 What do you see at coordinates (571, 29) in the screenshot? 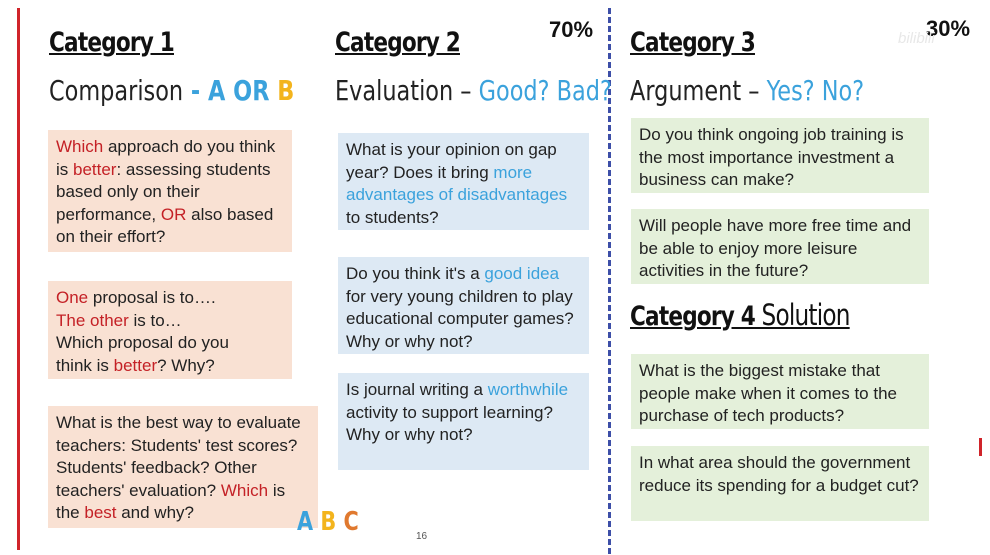
I see `percent-left: 70%` at bounding box center [571, 29].